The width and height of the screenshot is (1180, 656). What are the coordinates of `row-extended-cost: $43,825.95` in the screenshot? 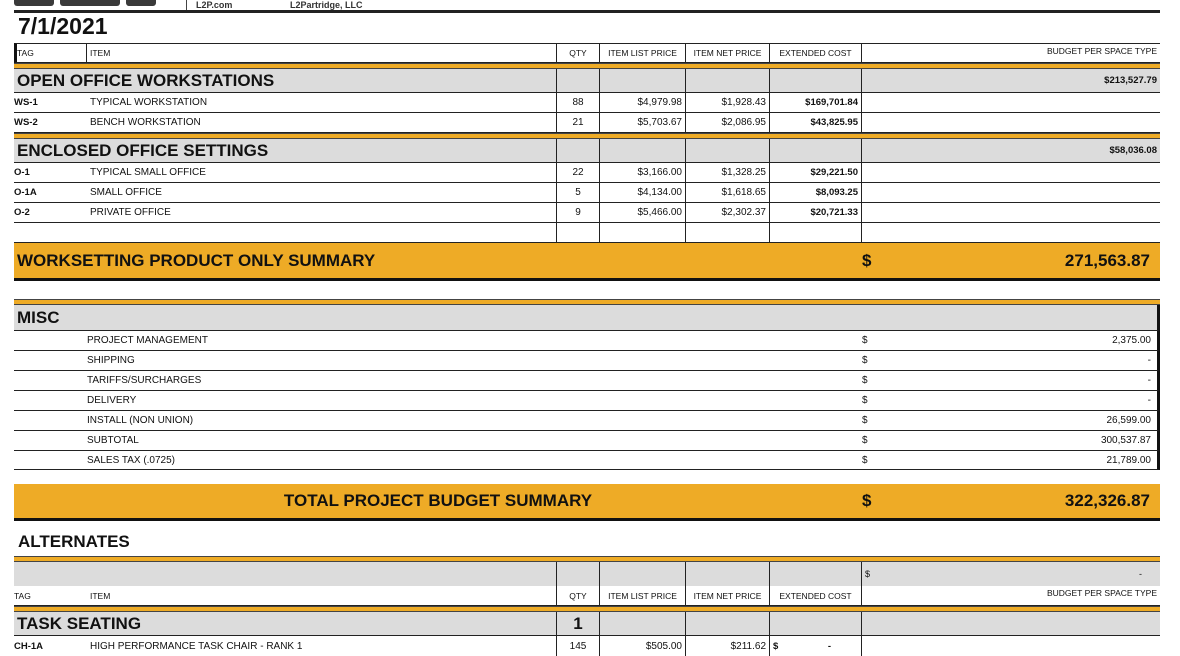 It's located at (816, 122).